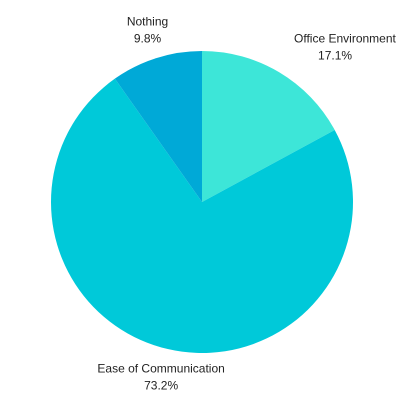 The height and width of the screenshot is (404, 404). What do you see at coordinates (148, 39) in the screenshot?
I see `slice-value-label: 9.8%` at bounding box center [148, 39].